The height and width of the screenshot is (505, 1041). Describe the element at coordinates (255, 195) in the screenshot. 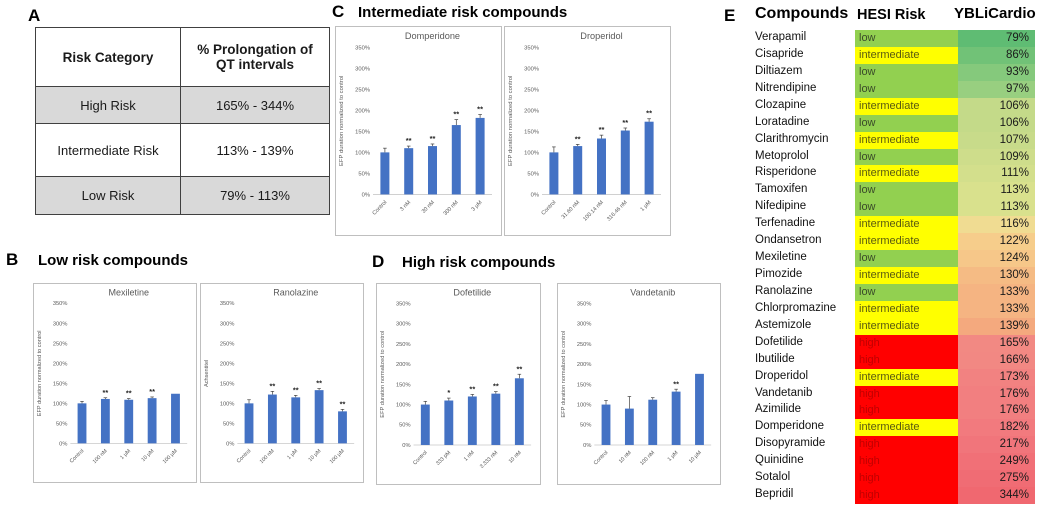

I see `qt-range-cell: 79% - 113%` at that location.